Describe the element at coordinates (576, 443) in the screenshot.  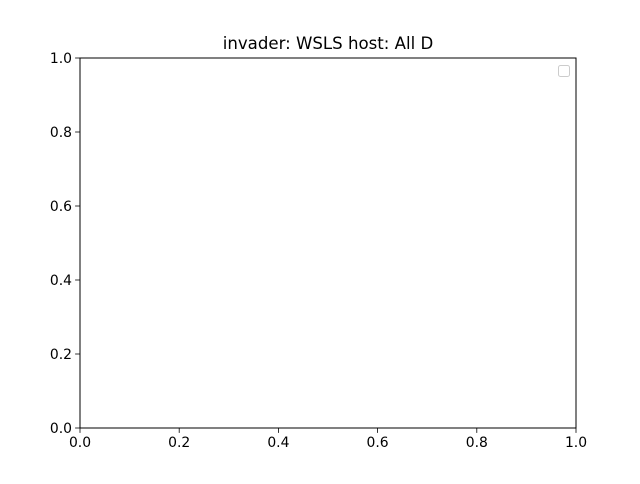
I see `x-tick-label: 1.0` at that location.